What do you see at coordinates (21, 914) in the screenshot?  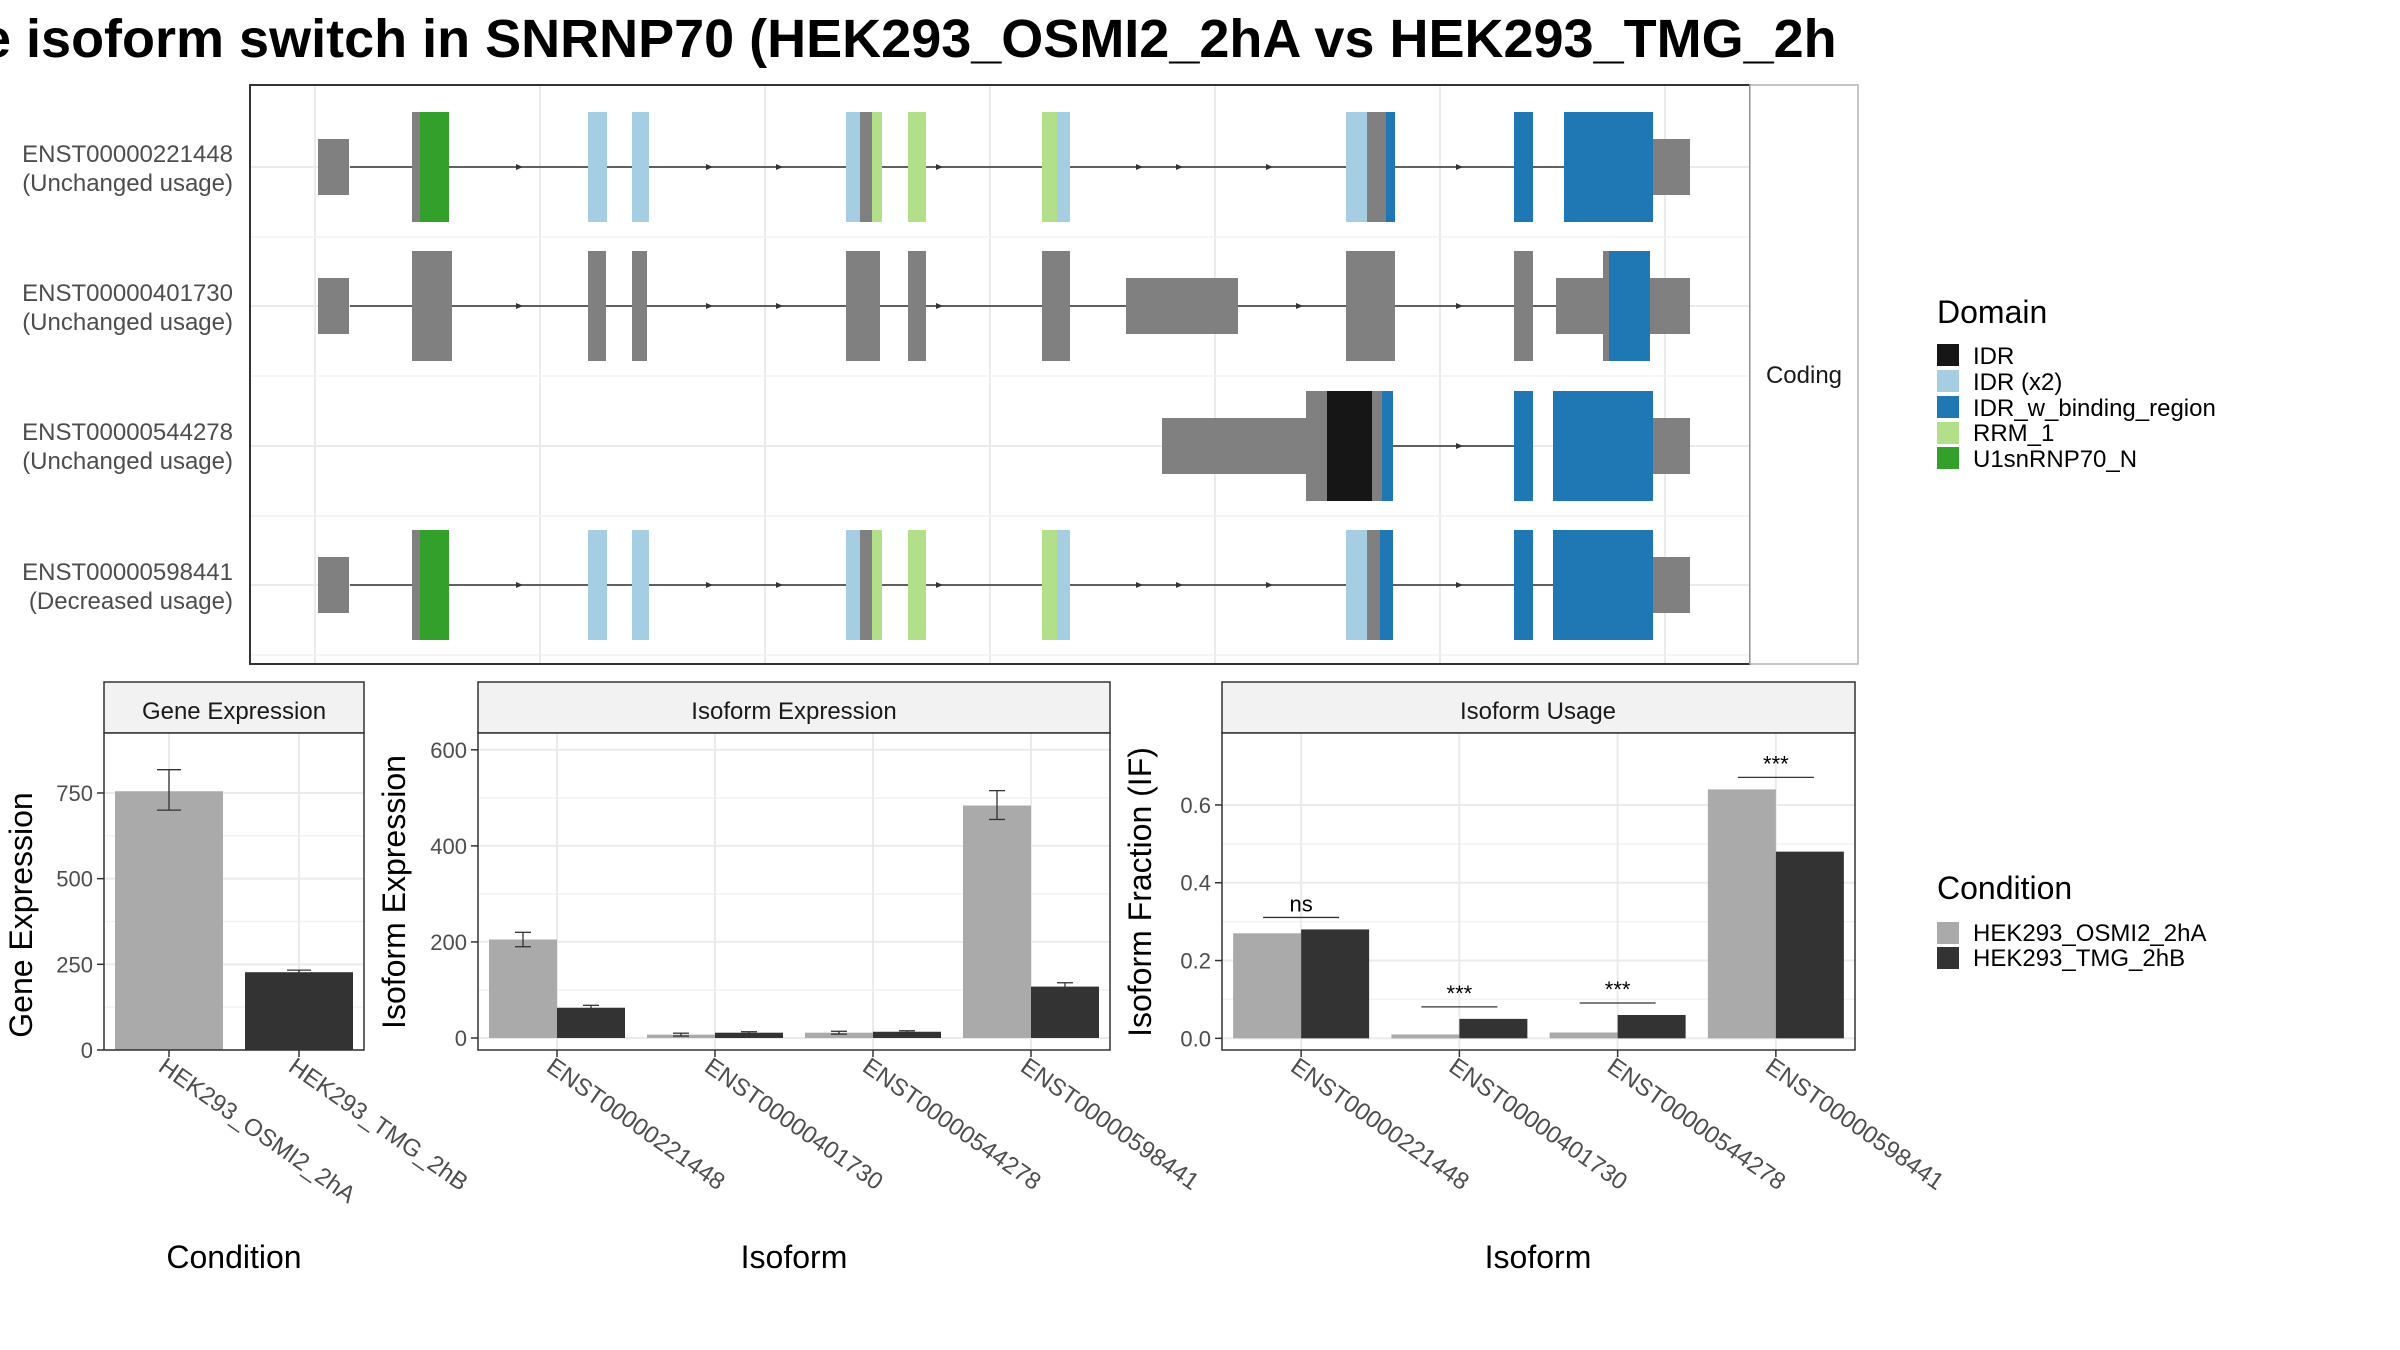 I see `gene-expression-ylabel: Gene Expression` at bounding box center [21, 914].